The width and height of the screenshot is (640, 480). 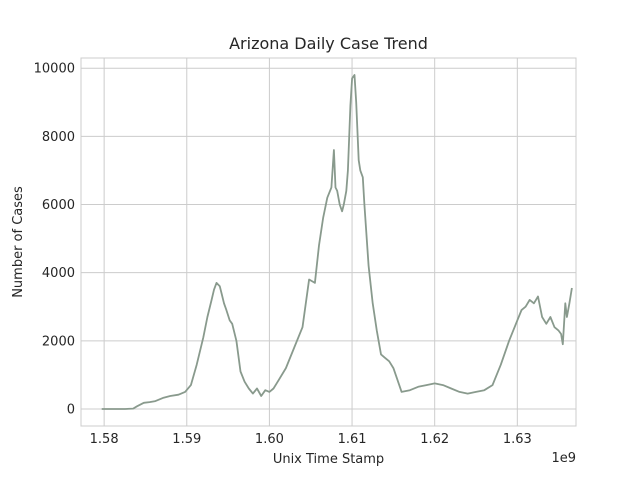 I want to click on x-tick-label: 1.63, so click(x=517, y=439).